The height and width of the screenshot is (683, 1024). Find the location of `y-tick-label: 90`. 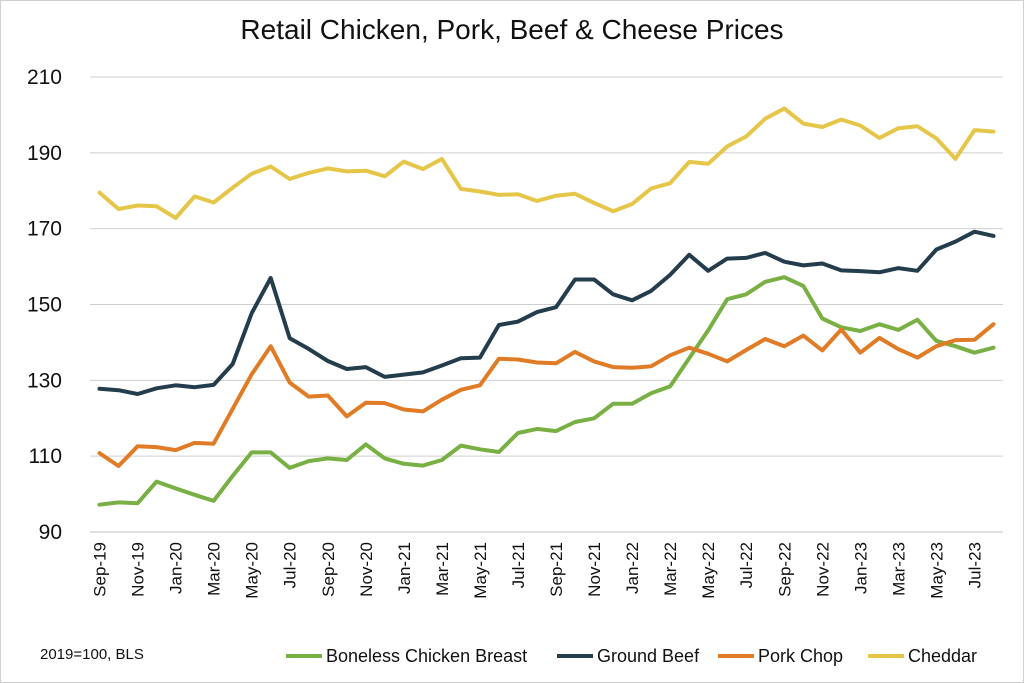

y-tick-label: 90 is located at coordinates (50, 532).